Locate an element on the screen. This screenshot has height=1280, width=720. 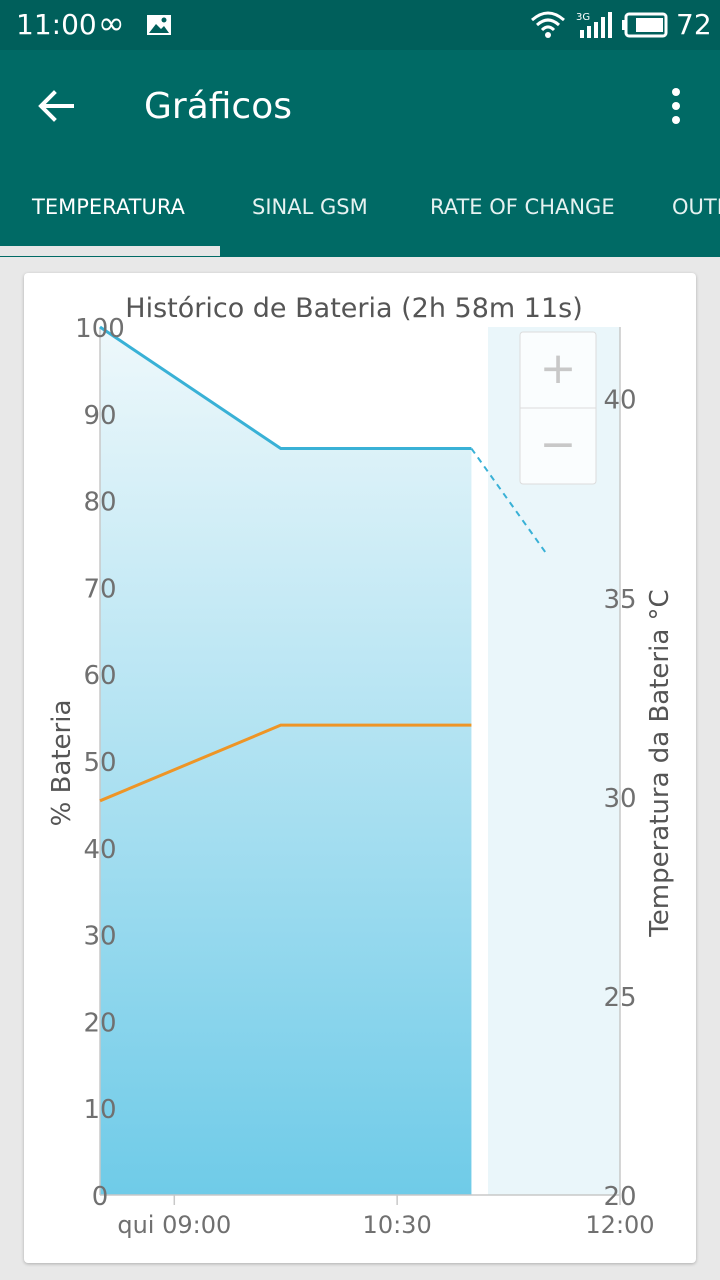
infinity-icon: ∞ is located at coordinates (111, 23).